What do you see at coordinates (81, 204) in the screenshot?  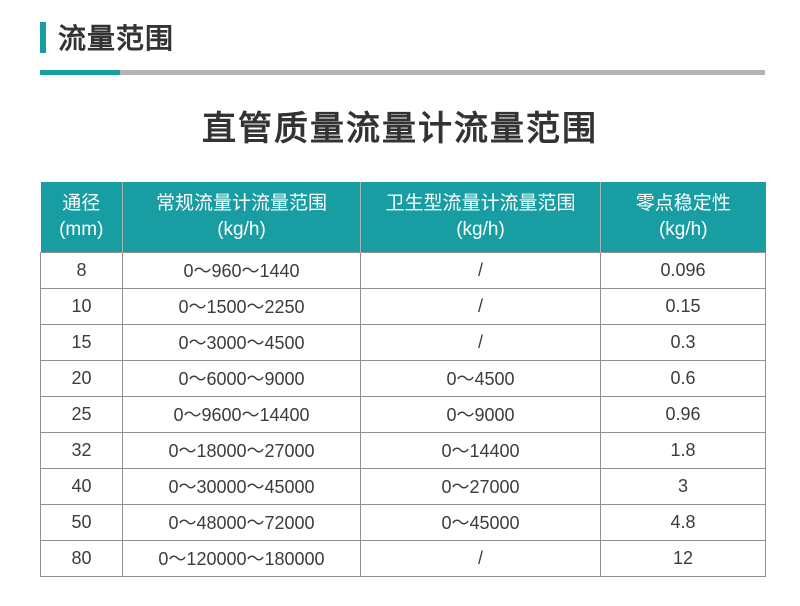 I see `column-header-label: 通径` at bounding box center [81, 204].